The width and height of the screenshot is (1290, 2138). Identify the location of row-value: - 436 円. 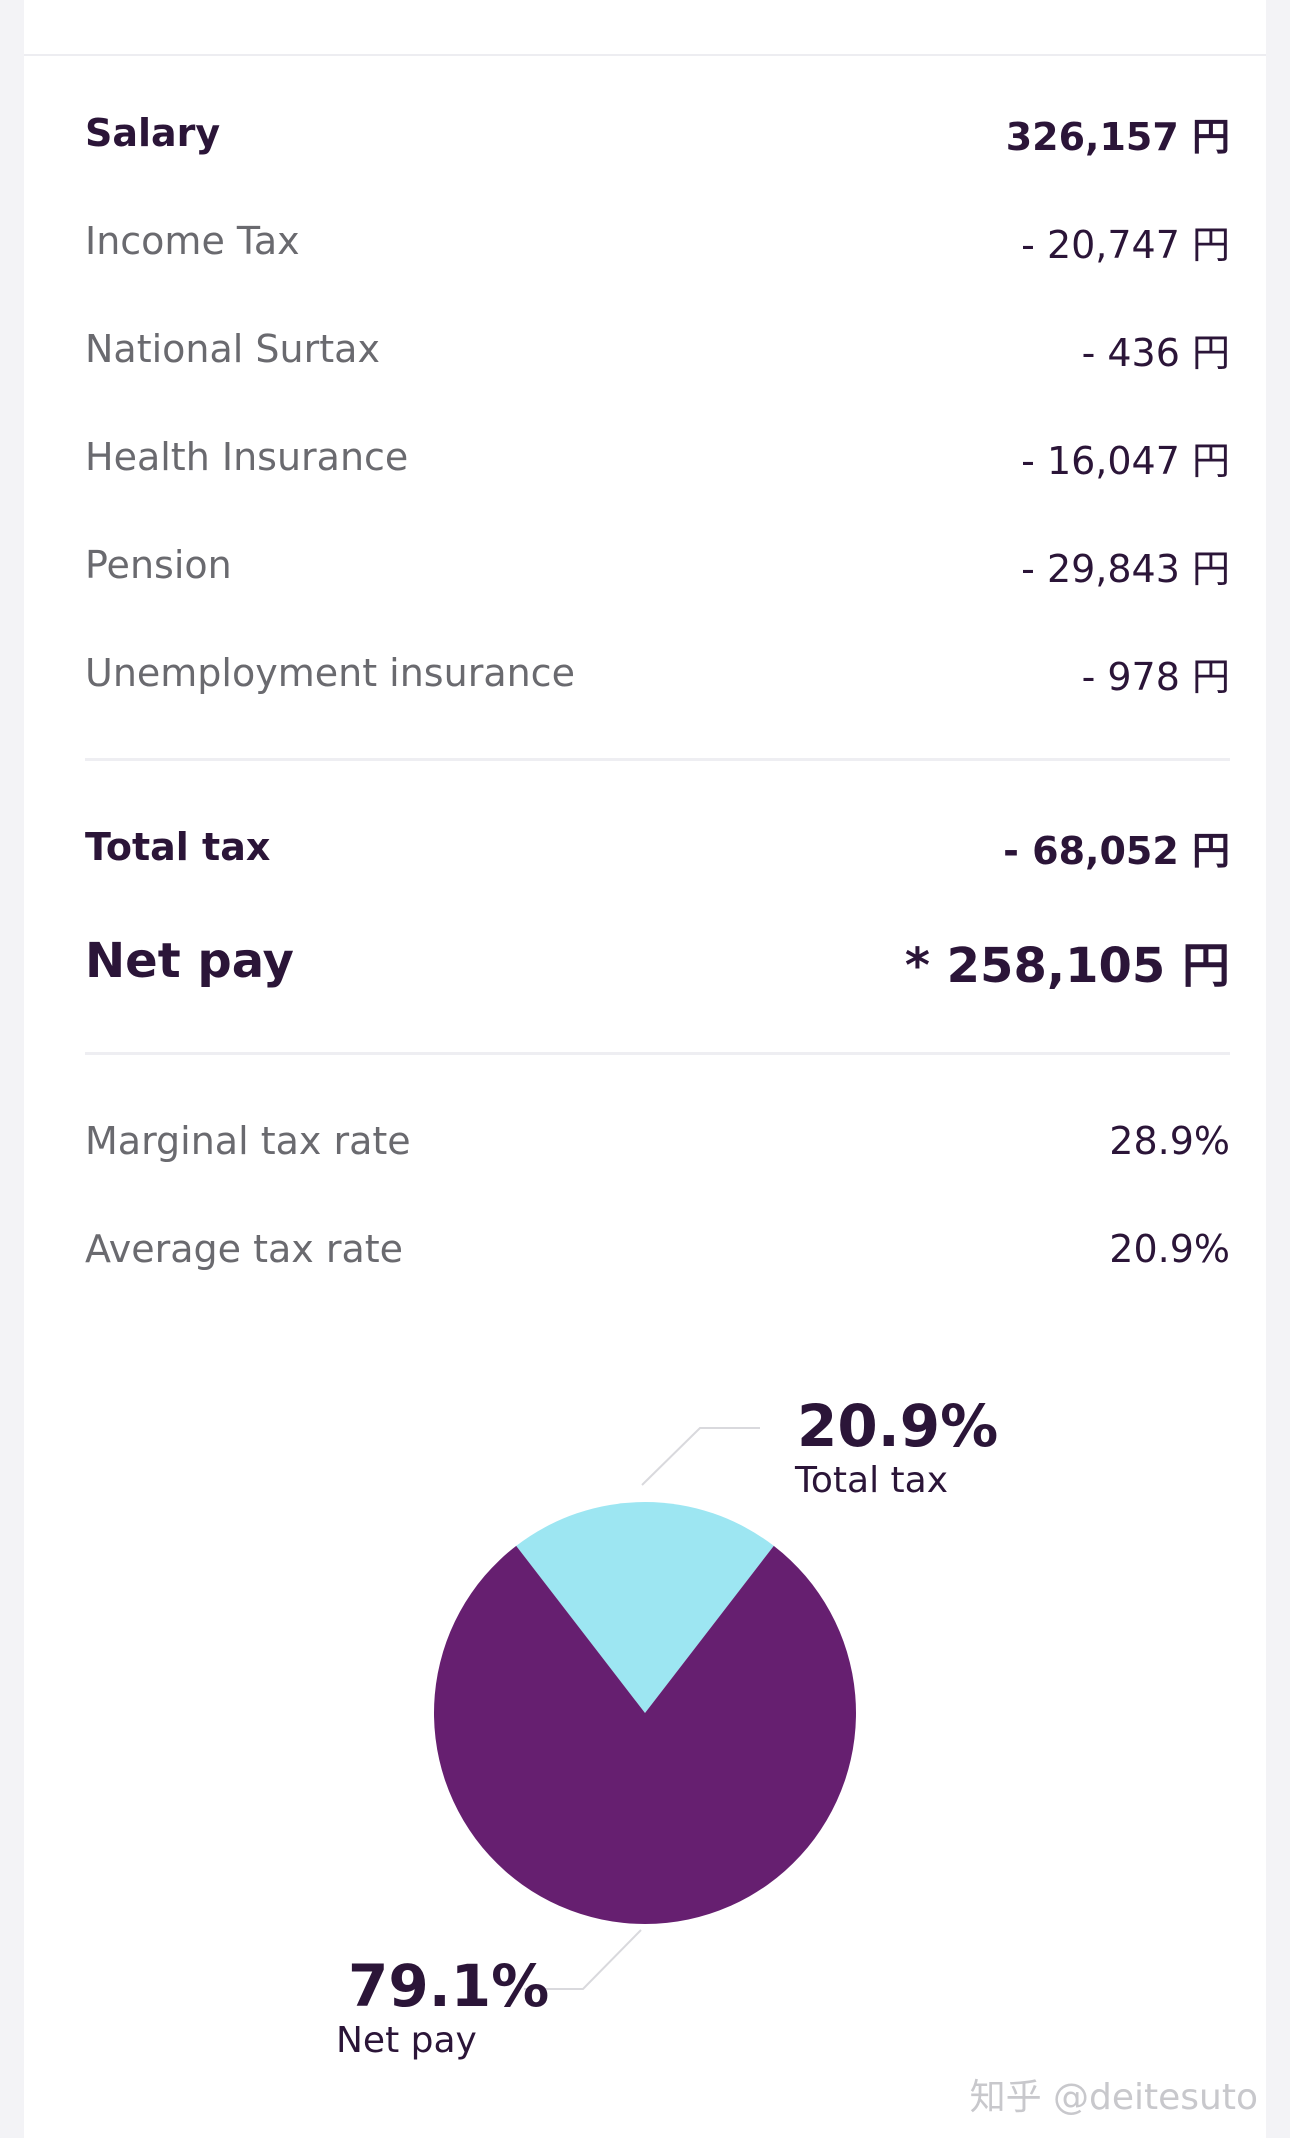
(1155, 352).